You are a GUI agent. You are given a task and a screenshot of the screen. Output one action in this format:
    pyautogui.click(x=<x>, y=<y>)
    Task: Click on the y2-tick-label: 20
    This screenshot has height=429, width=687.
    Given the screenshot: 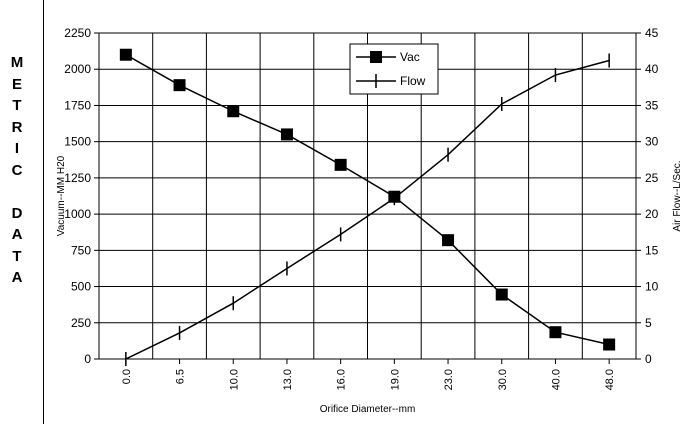 What is the action you would take?
    pyautogui.click(x=652, y=214)
    